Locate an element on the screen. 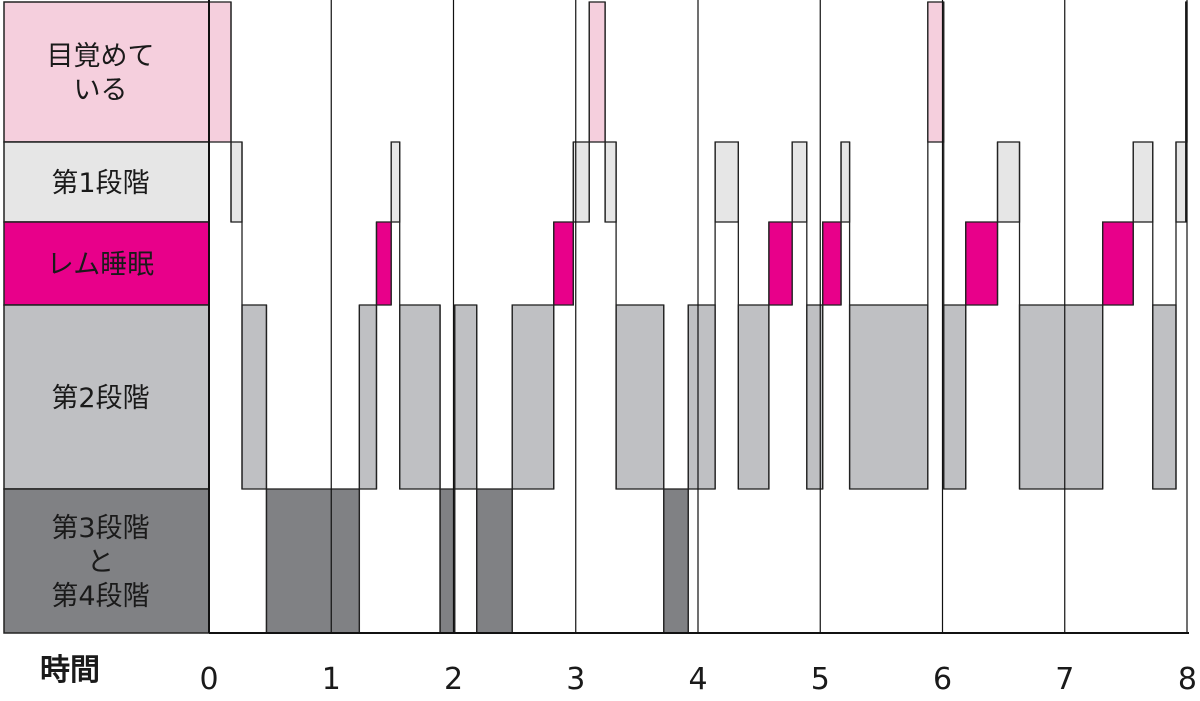  segment-3-n34 is located at coordinates (313, 561).